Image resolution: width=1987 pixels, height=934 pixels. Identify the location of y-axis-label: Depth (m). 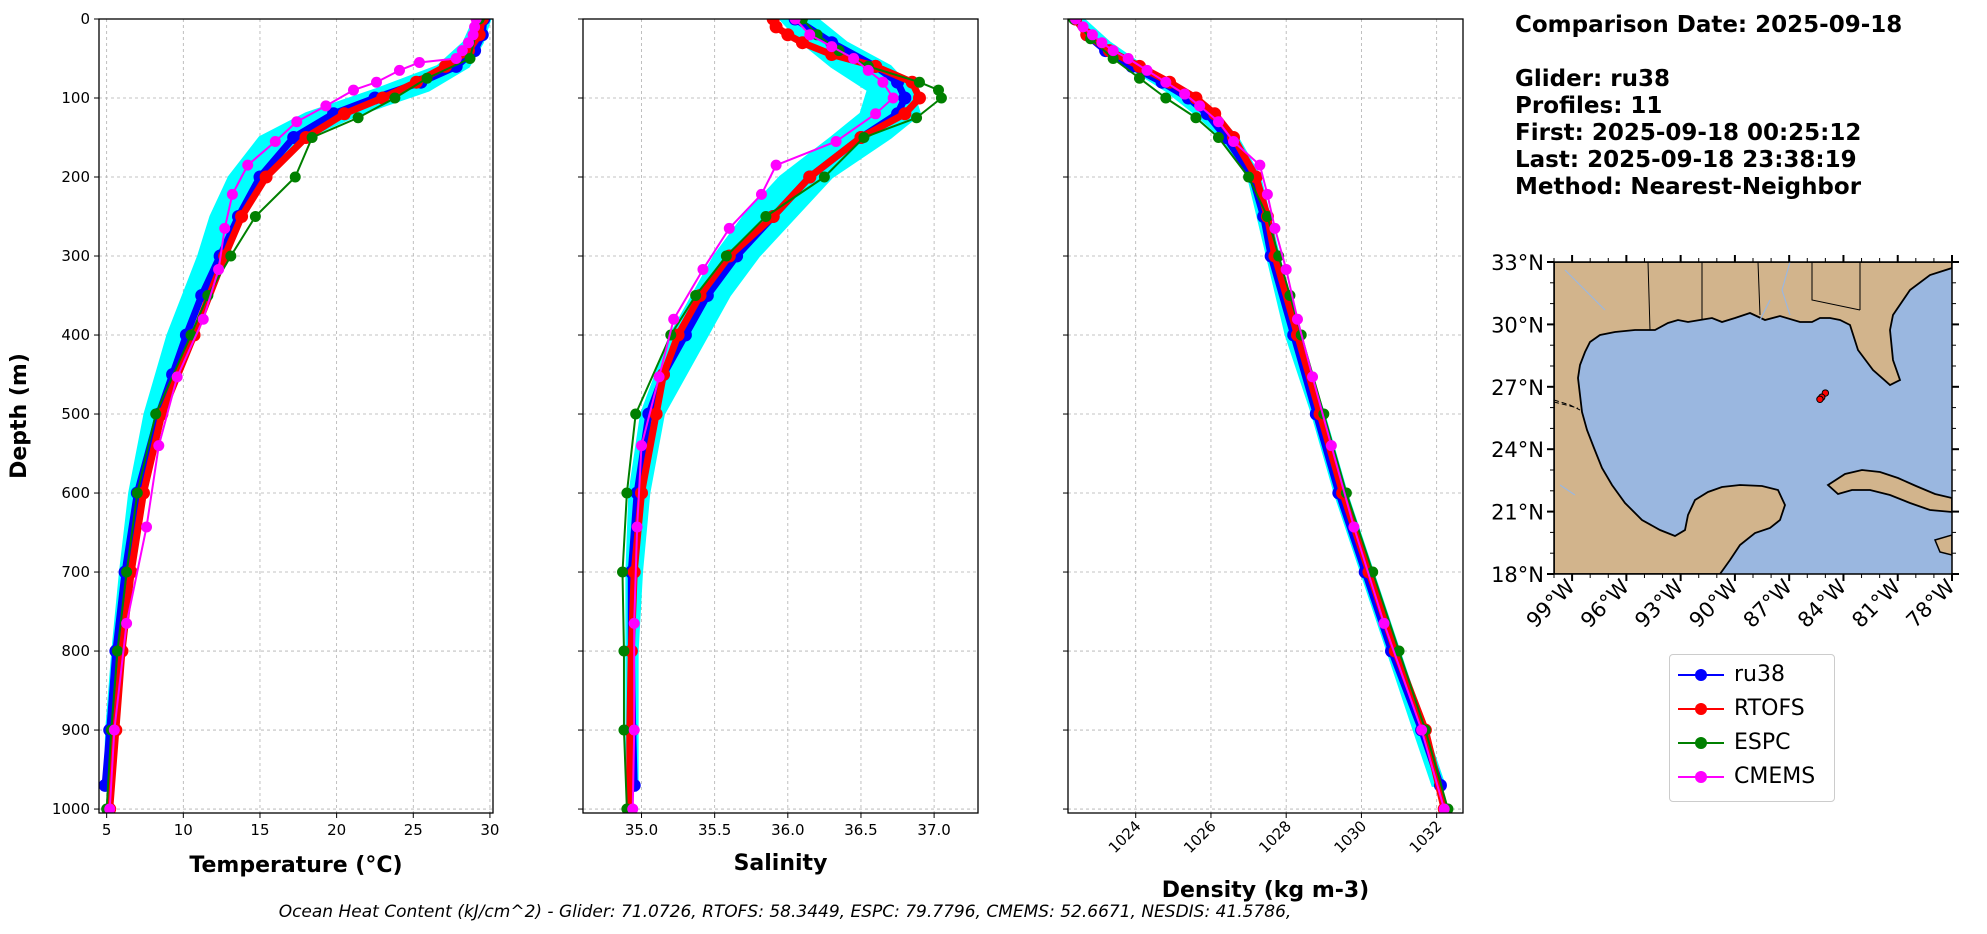
(19, 416).